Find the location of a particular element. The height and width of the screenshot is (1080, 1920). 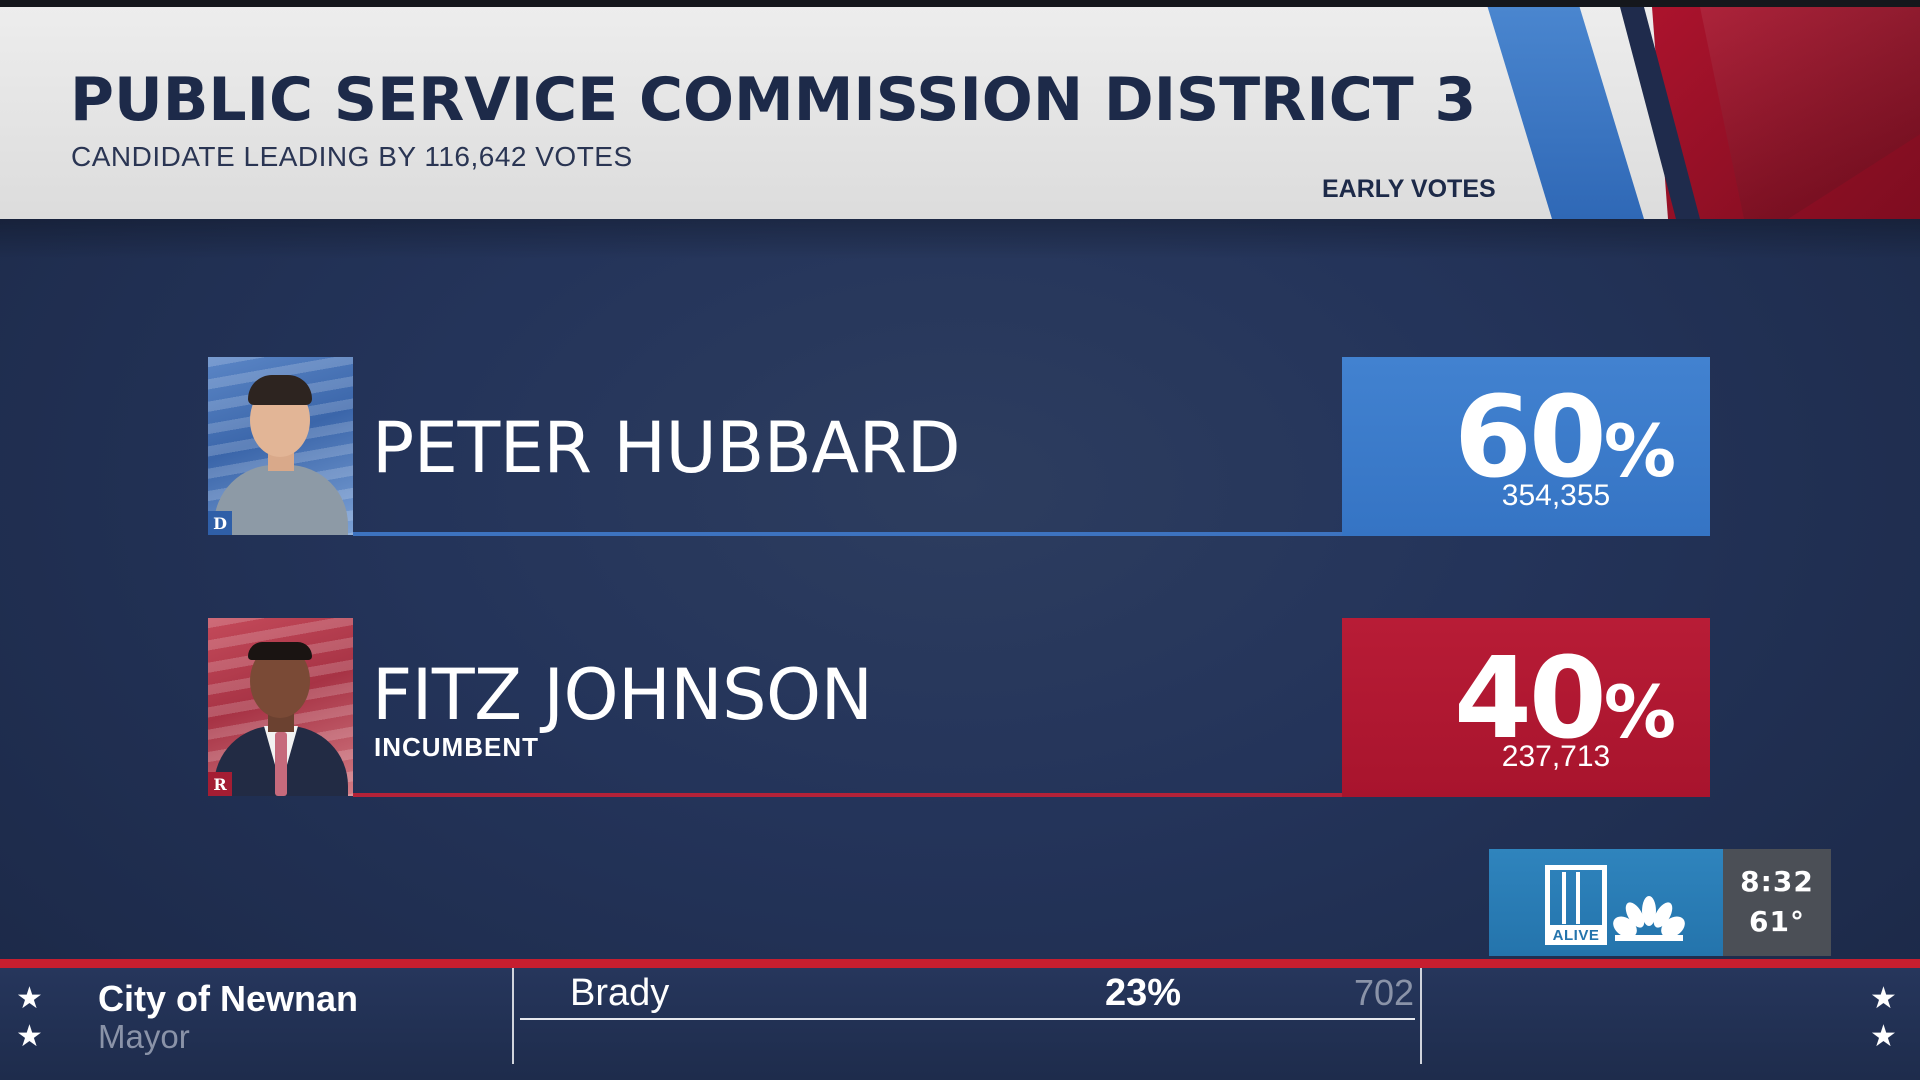

percent-value: 40 is located at coordinates (1530, 699).